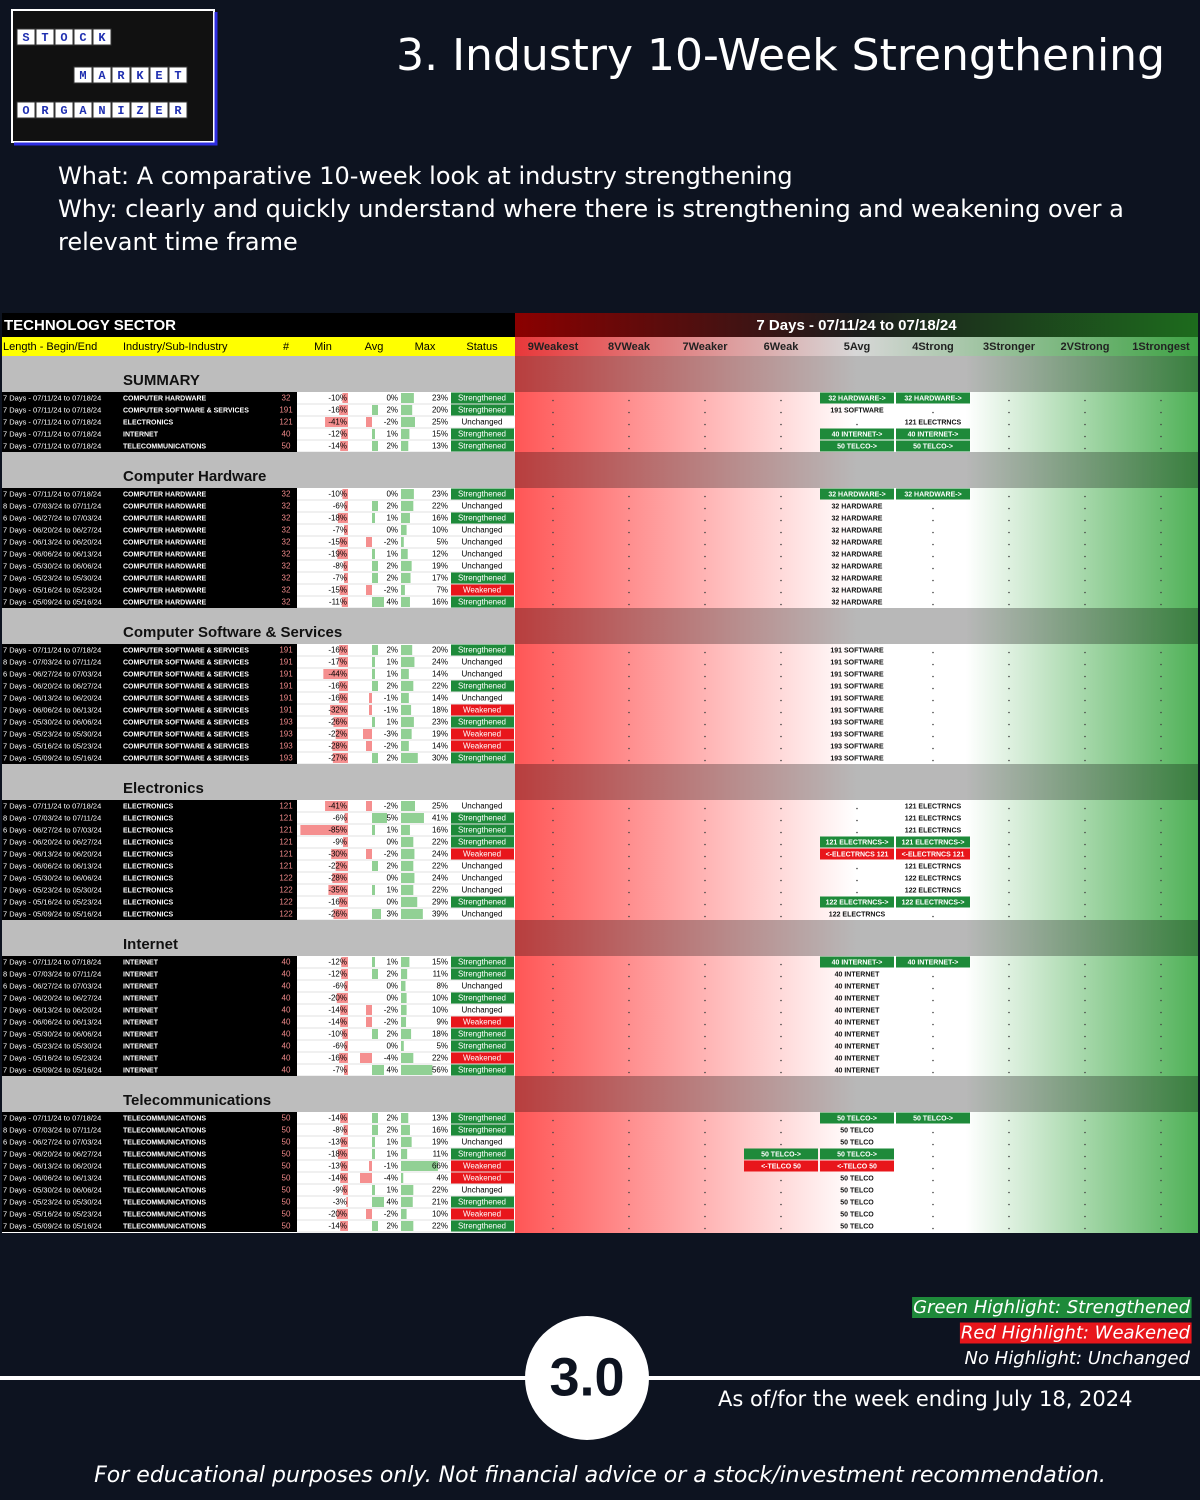 This screenshot has height=1500, width=1200. I want to click on row-length: 7 Days - 06/13/24 to 06/20/24, so click(52, 1165).